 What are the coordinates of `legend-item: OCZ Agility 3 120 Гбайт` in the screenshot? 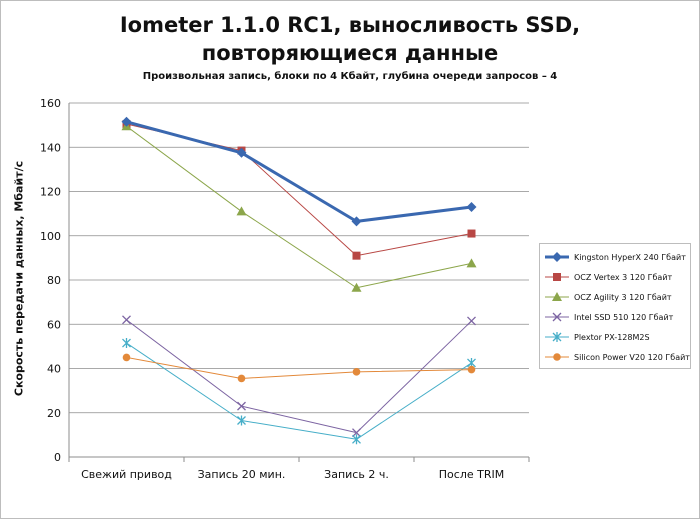 It's located at (615, 297).